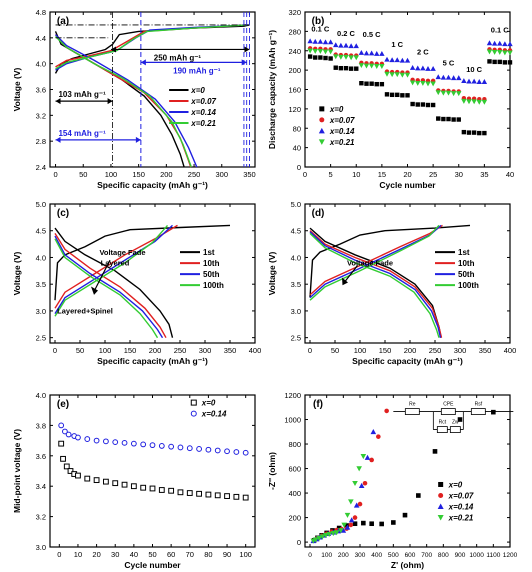 This screenshot has width=532, height=572. I want to click on rate-label: 0.2 C, so click(346, 33).